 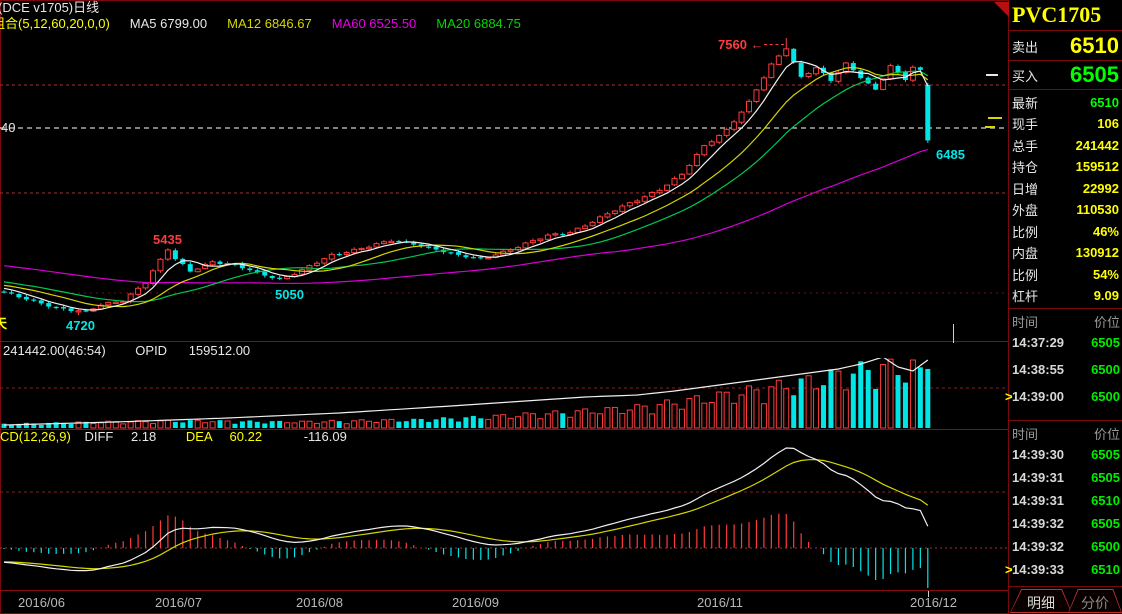 What do you see at coordinates (504, 393) in the screenshot?
I see `volume-chart` at bounding box center [504, 393].